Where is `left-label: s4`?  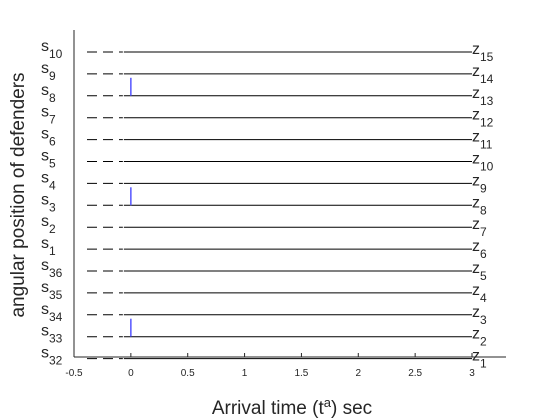 left-label: s4 is located at coordinates (48, 180).